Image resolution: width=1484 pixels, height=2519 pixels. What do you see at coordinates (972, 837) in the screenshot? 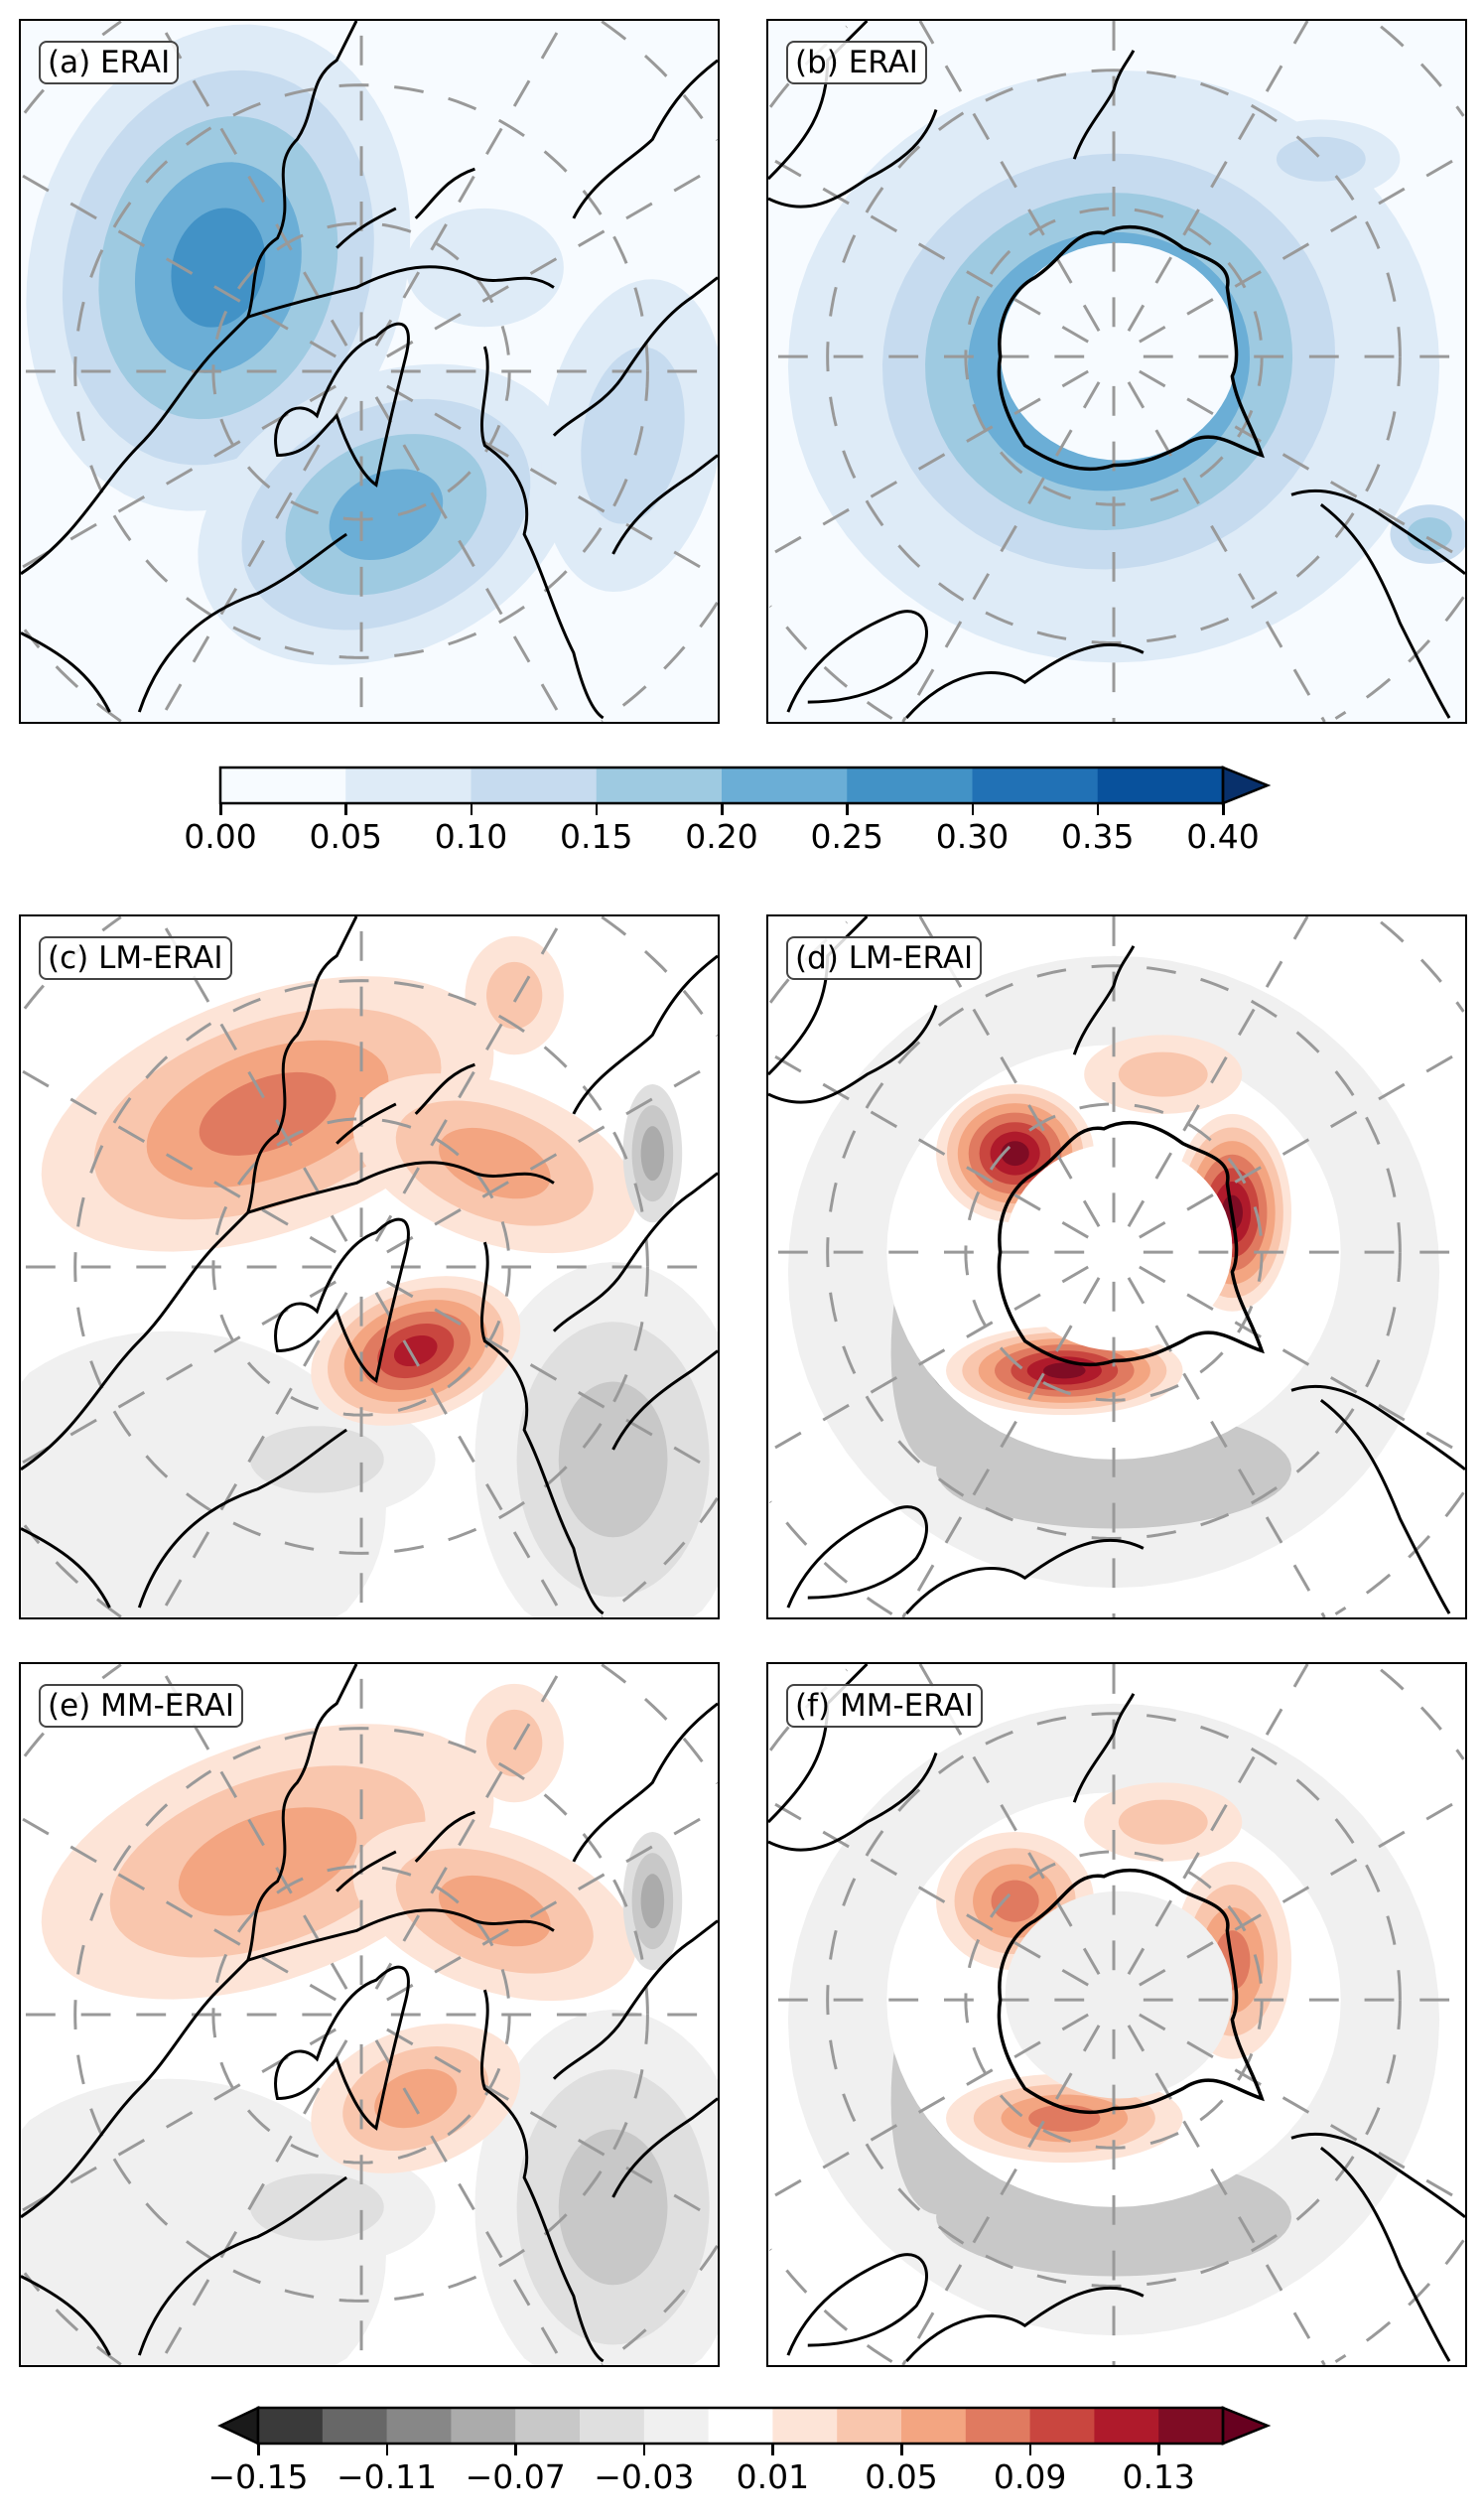
I see `colorbar-tick-label: 0.30` at bounding box center [972, 837].